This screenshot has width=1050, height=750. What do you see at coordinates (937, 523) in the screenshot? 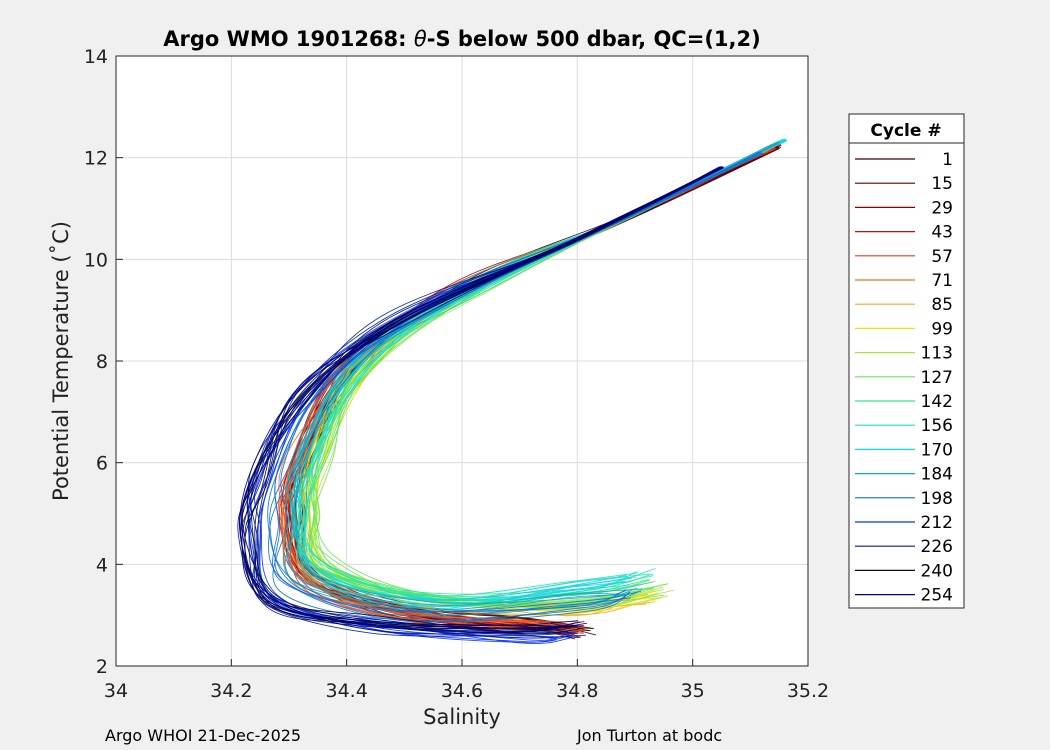
I see `legend-label: 212` at bounding box center [937, 523].